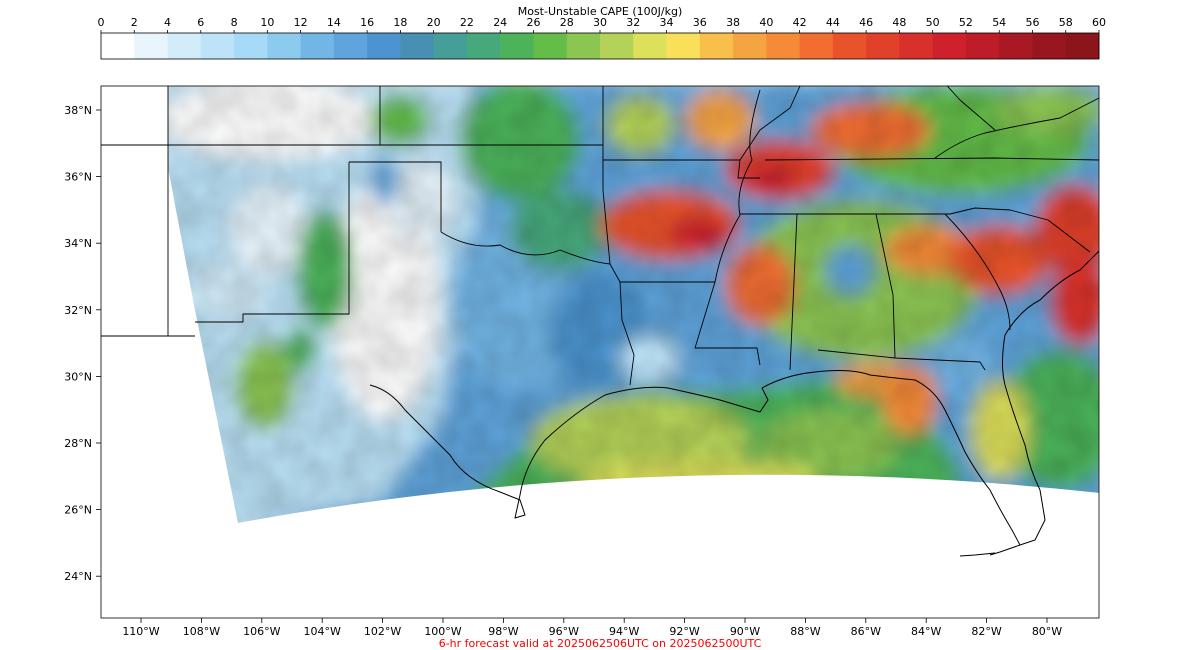 The image size is (1200, 650). What do you see at coordinates (533, 22) in the screenshot?
I see `colorbar-tick-label: 26` at bounding box center [533, 22].